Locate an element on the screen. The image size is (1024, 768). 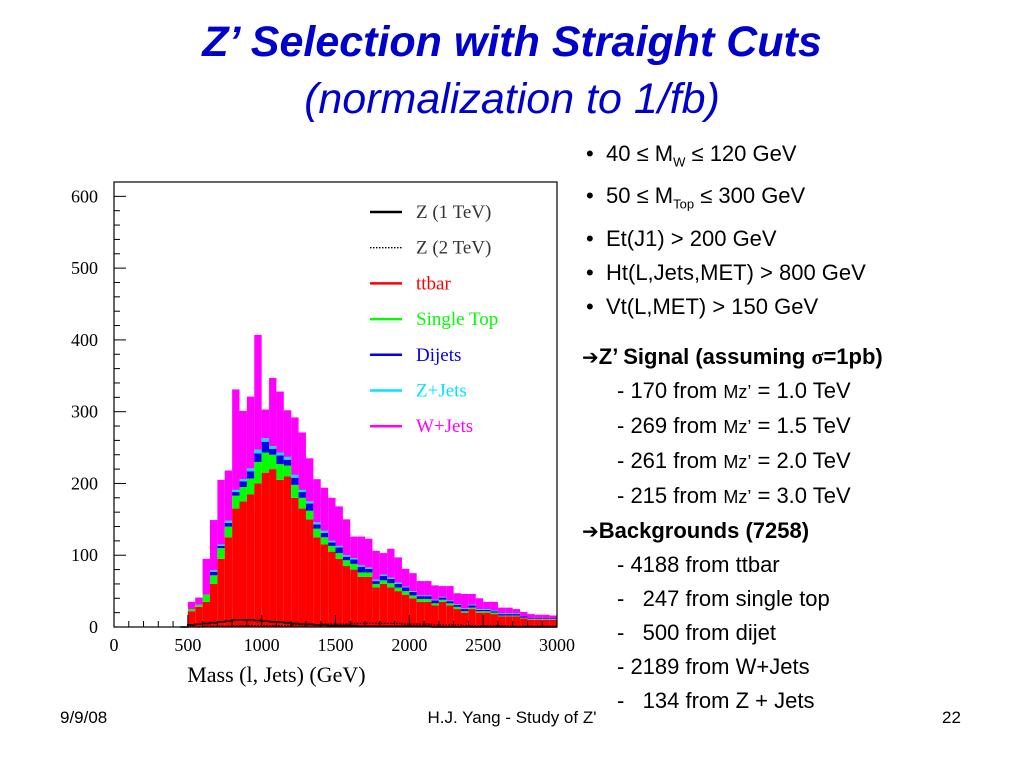
cut-item: Ht(L,Jets,MET) > 800 GeV is located at coordinates (724, 273).